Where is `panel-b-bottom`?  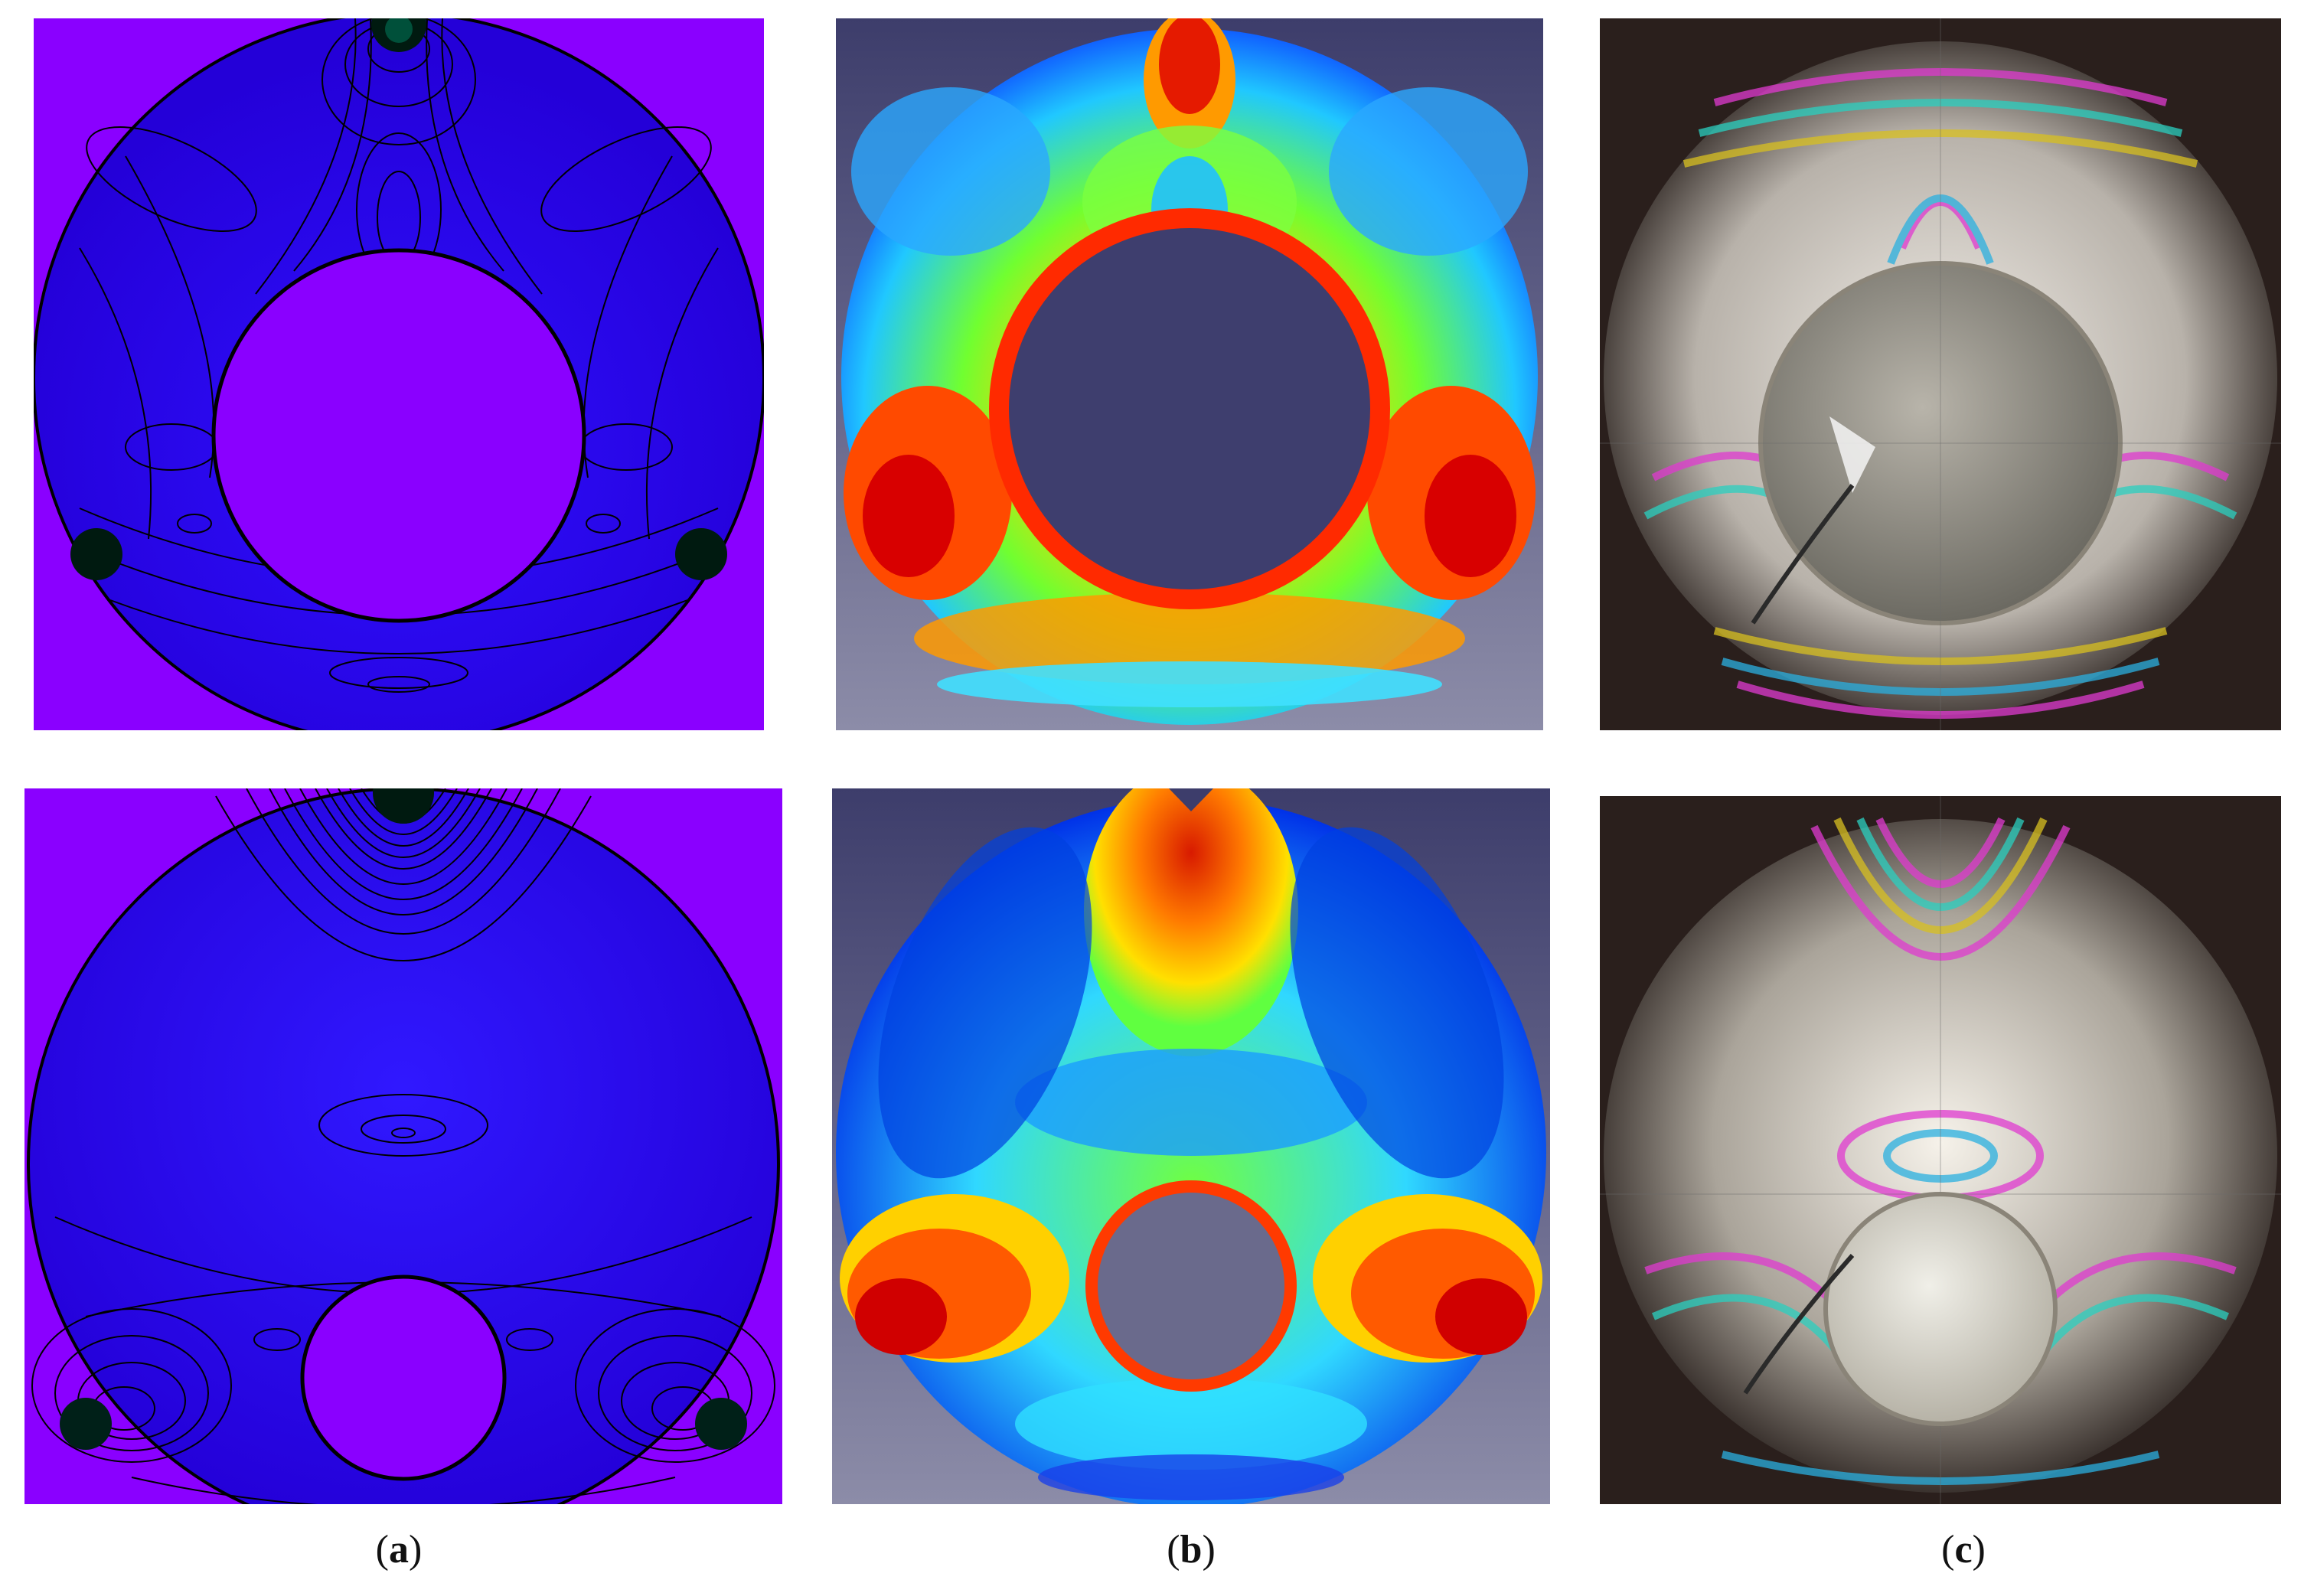 panel-b-bottom is located at coordinates (1191, 1146).